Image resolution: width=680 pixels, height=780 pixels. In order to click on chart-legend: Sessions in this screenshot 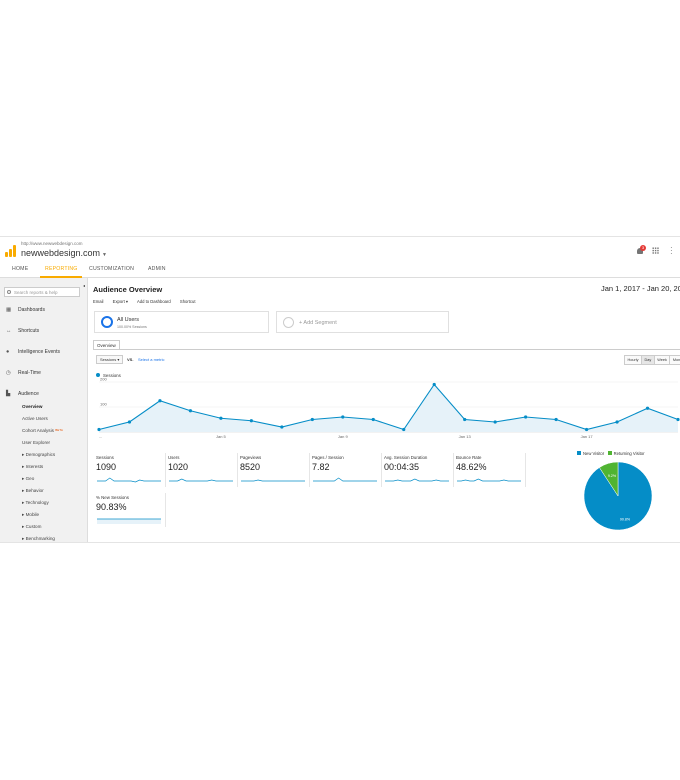, I will do `click(108, 375)`.